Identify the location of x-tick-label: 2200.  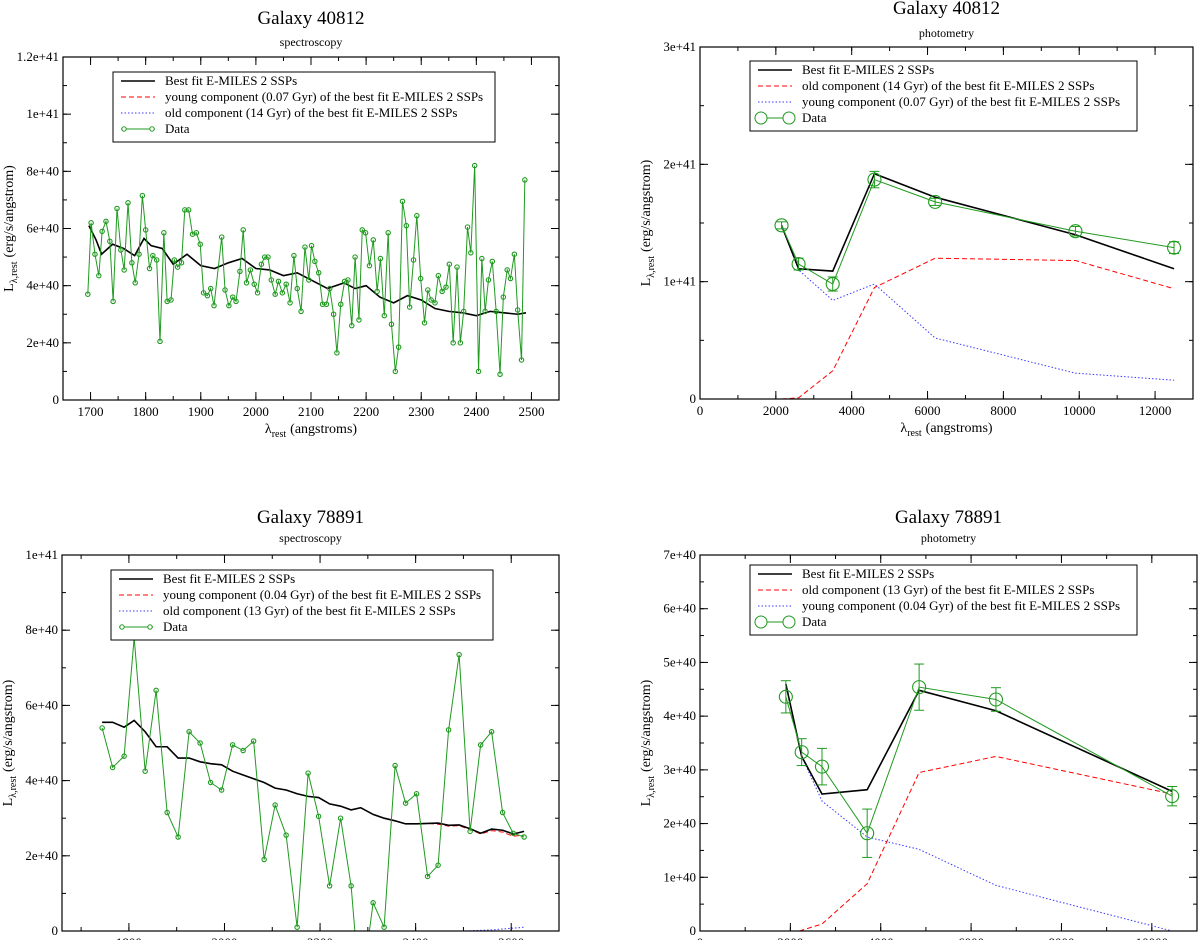
(320, 937).